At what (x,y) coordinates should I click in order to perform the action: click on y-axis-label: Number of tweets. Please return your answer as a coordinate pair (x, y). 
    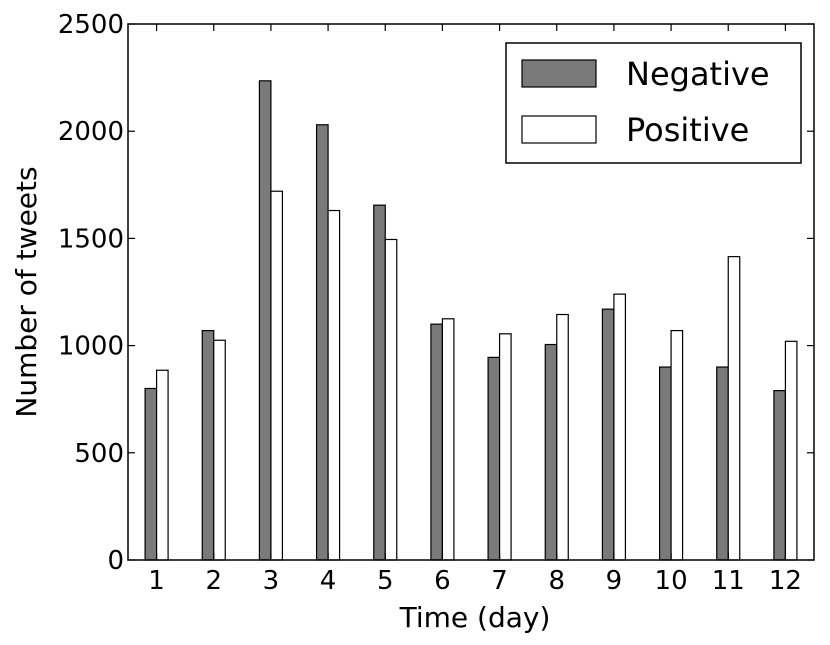
    Looking at the image, I should click on (26, 291).